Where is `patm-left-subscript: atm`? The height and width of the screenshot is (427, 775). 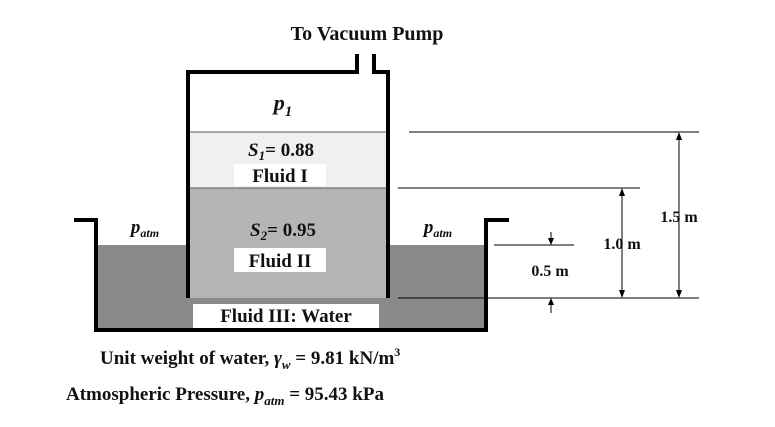 patm-left-subscript: atm is located at coordinates (149, 233).